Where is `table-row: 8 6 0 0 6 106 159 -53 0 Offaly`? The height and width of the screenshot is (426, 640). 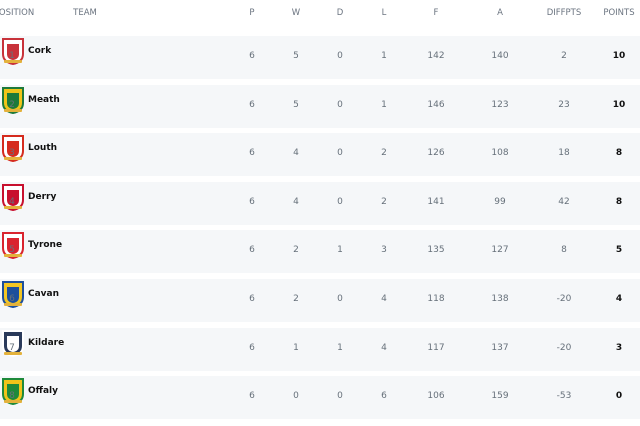
table-row: 8 6 0 0 6 106 159 -53 0 Offaly is located at coordinates (320, 398).